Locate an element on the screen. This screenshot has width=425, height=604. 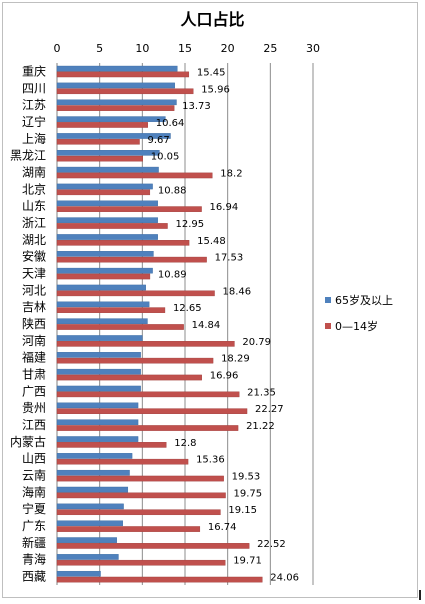
data-label: 18.46 is located at coordinates (237, 291).